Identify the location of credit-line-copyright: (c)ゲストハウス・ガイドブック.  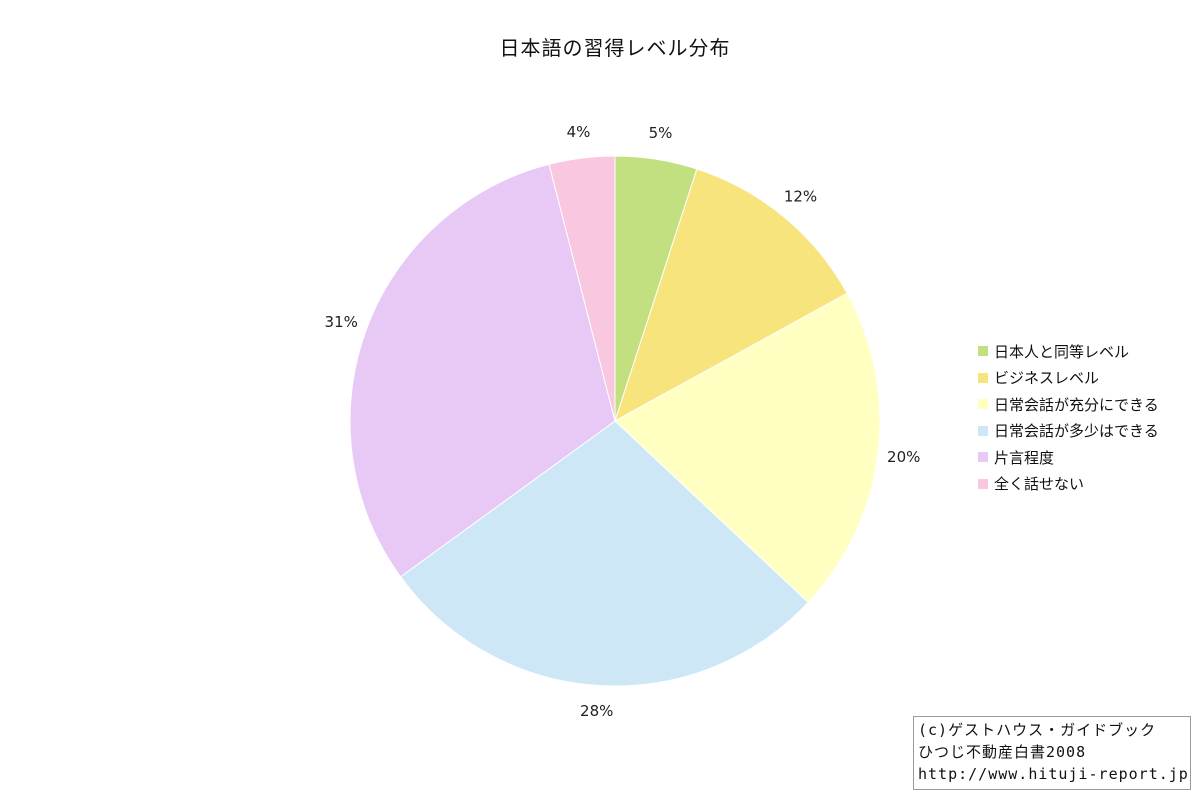
(1037, 730).